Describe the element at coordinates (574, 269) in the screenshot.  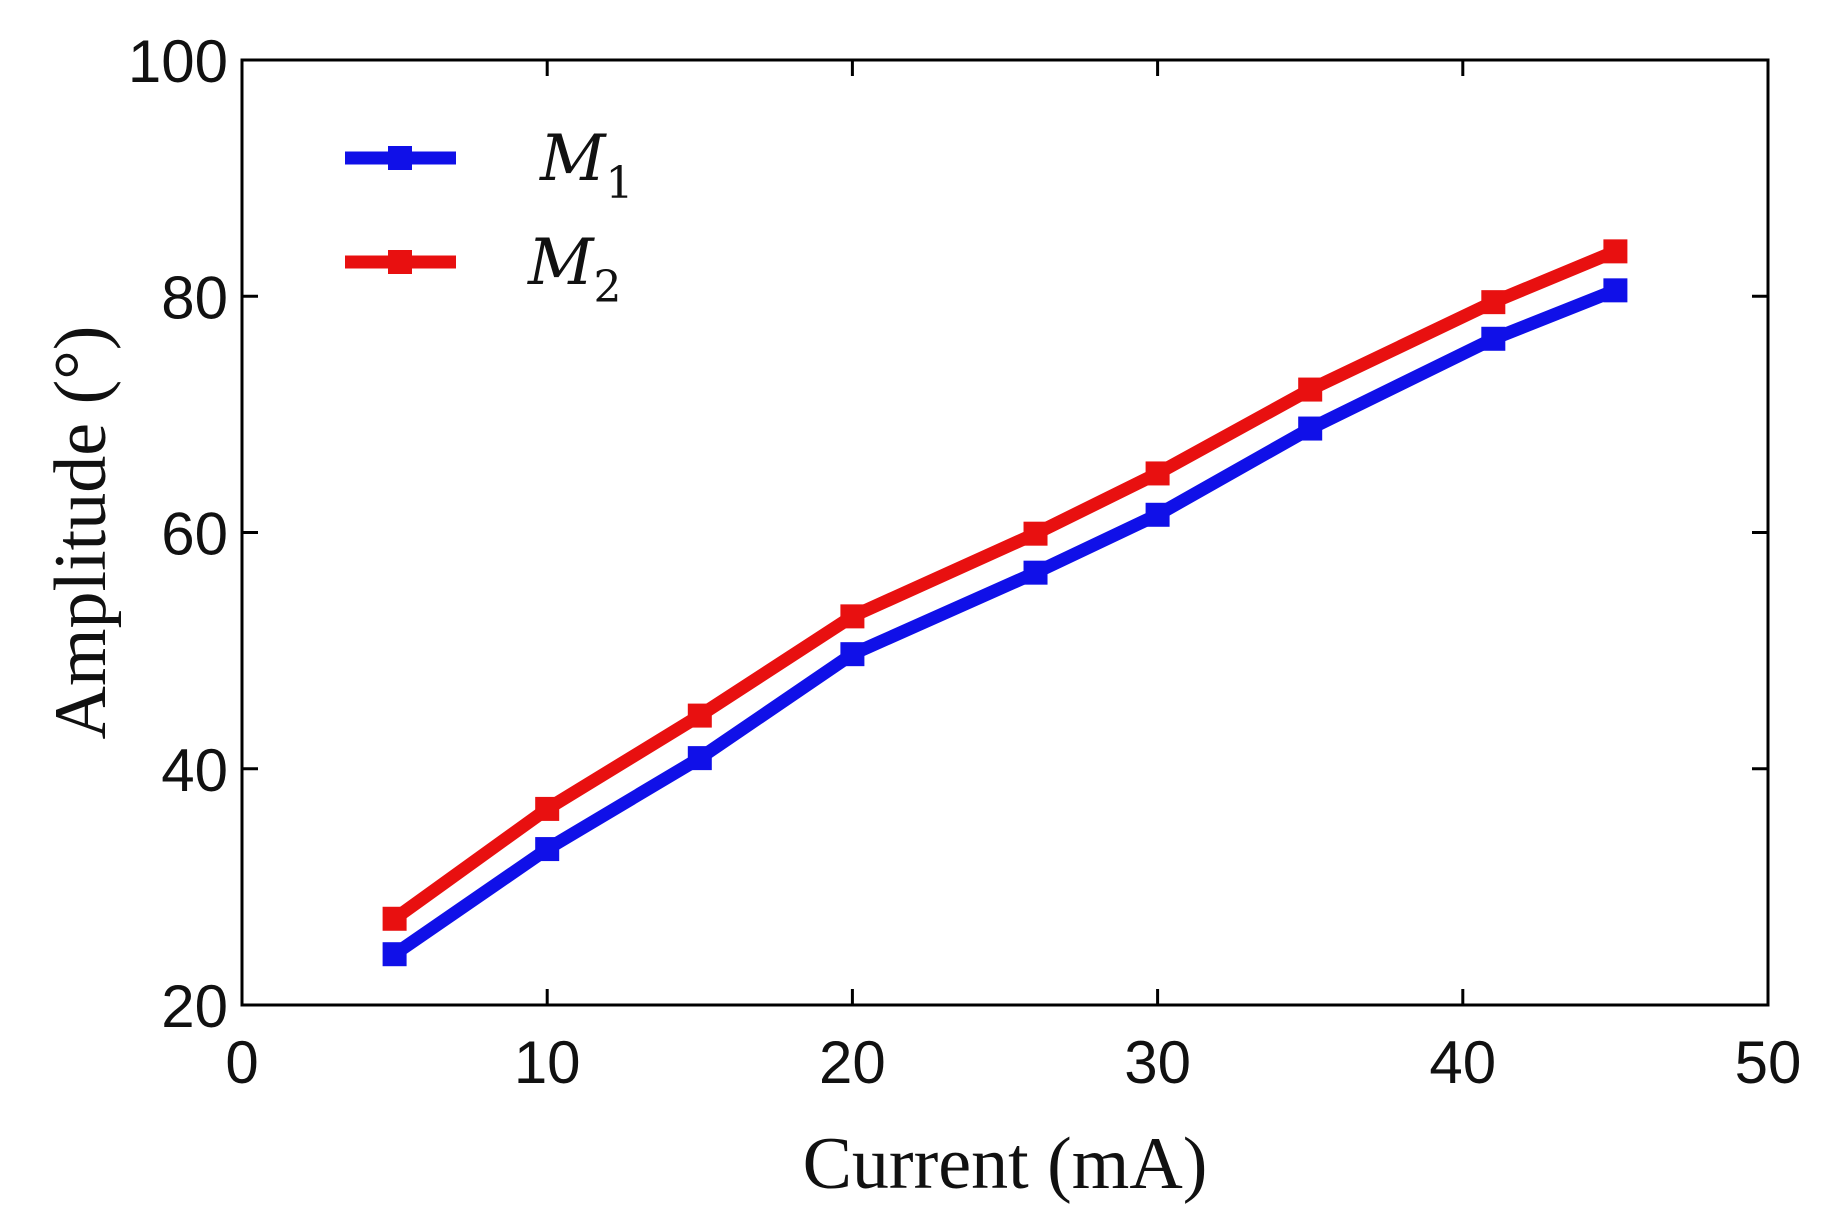
I see `legend-label-M2: M2` at that location.